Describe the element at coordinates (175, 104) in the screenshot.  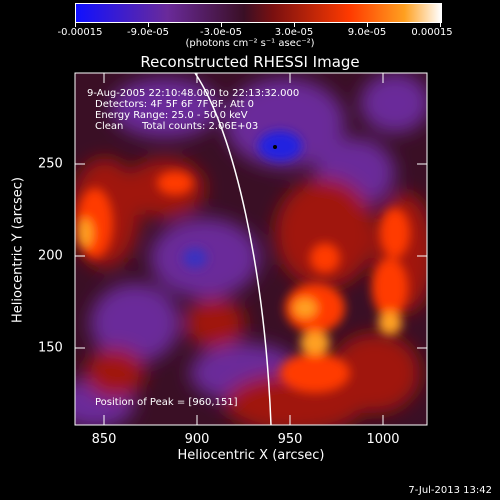
I see `detectors-text: Detectors: 4F 5F 6F 7F 8F, Att 0` at that location.